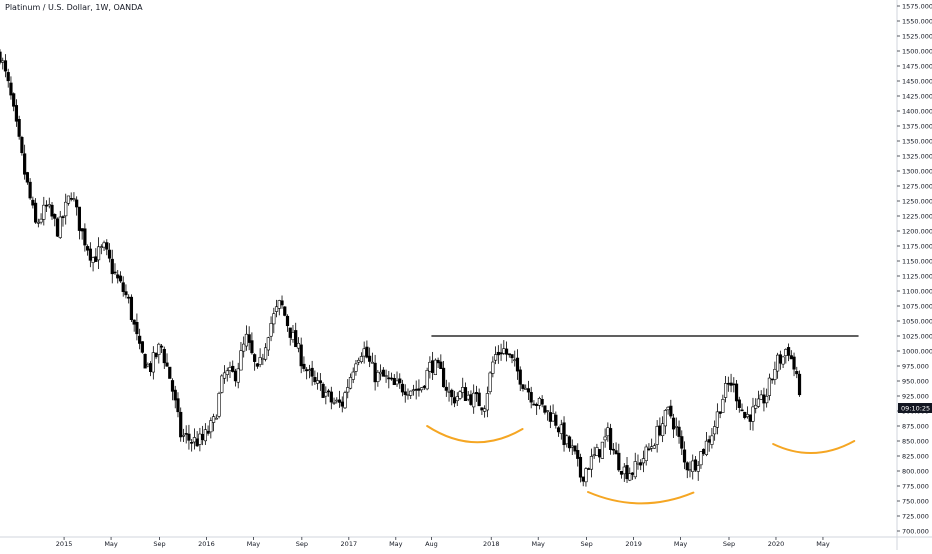  Describe the element at coordinates (917, 186) in the screenshot. I see `price-axis-label: 1275.000` at that location.